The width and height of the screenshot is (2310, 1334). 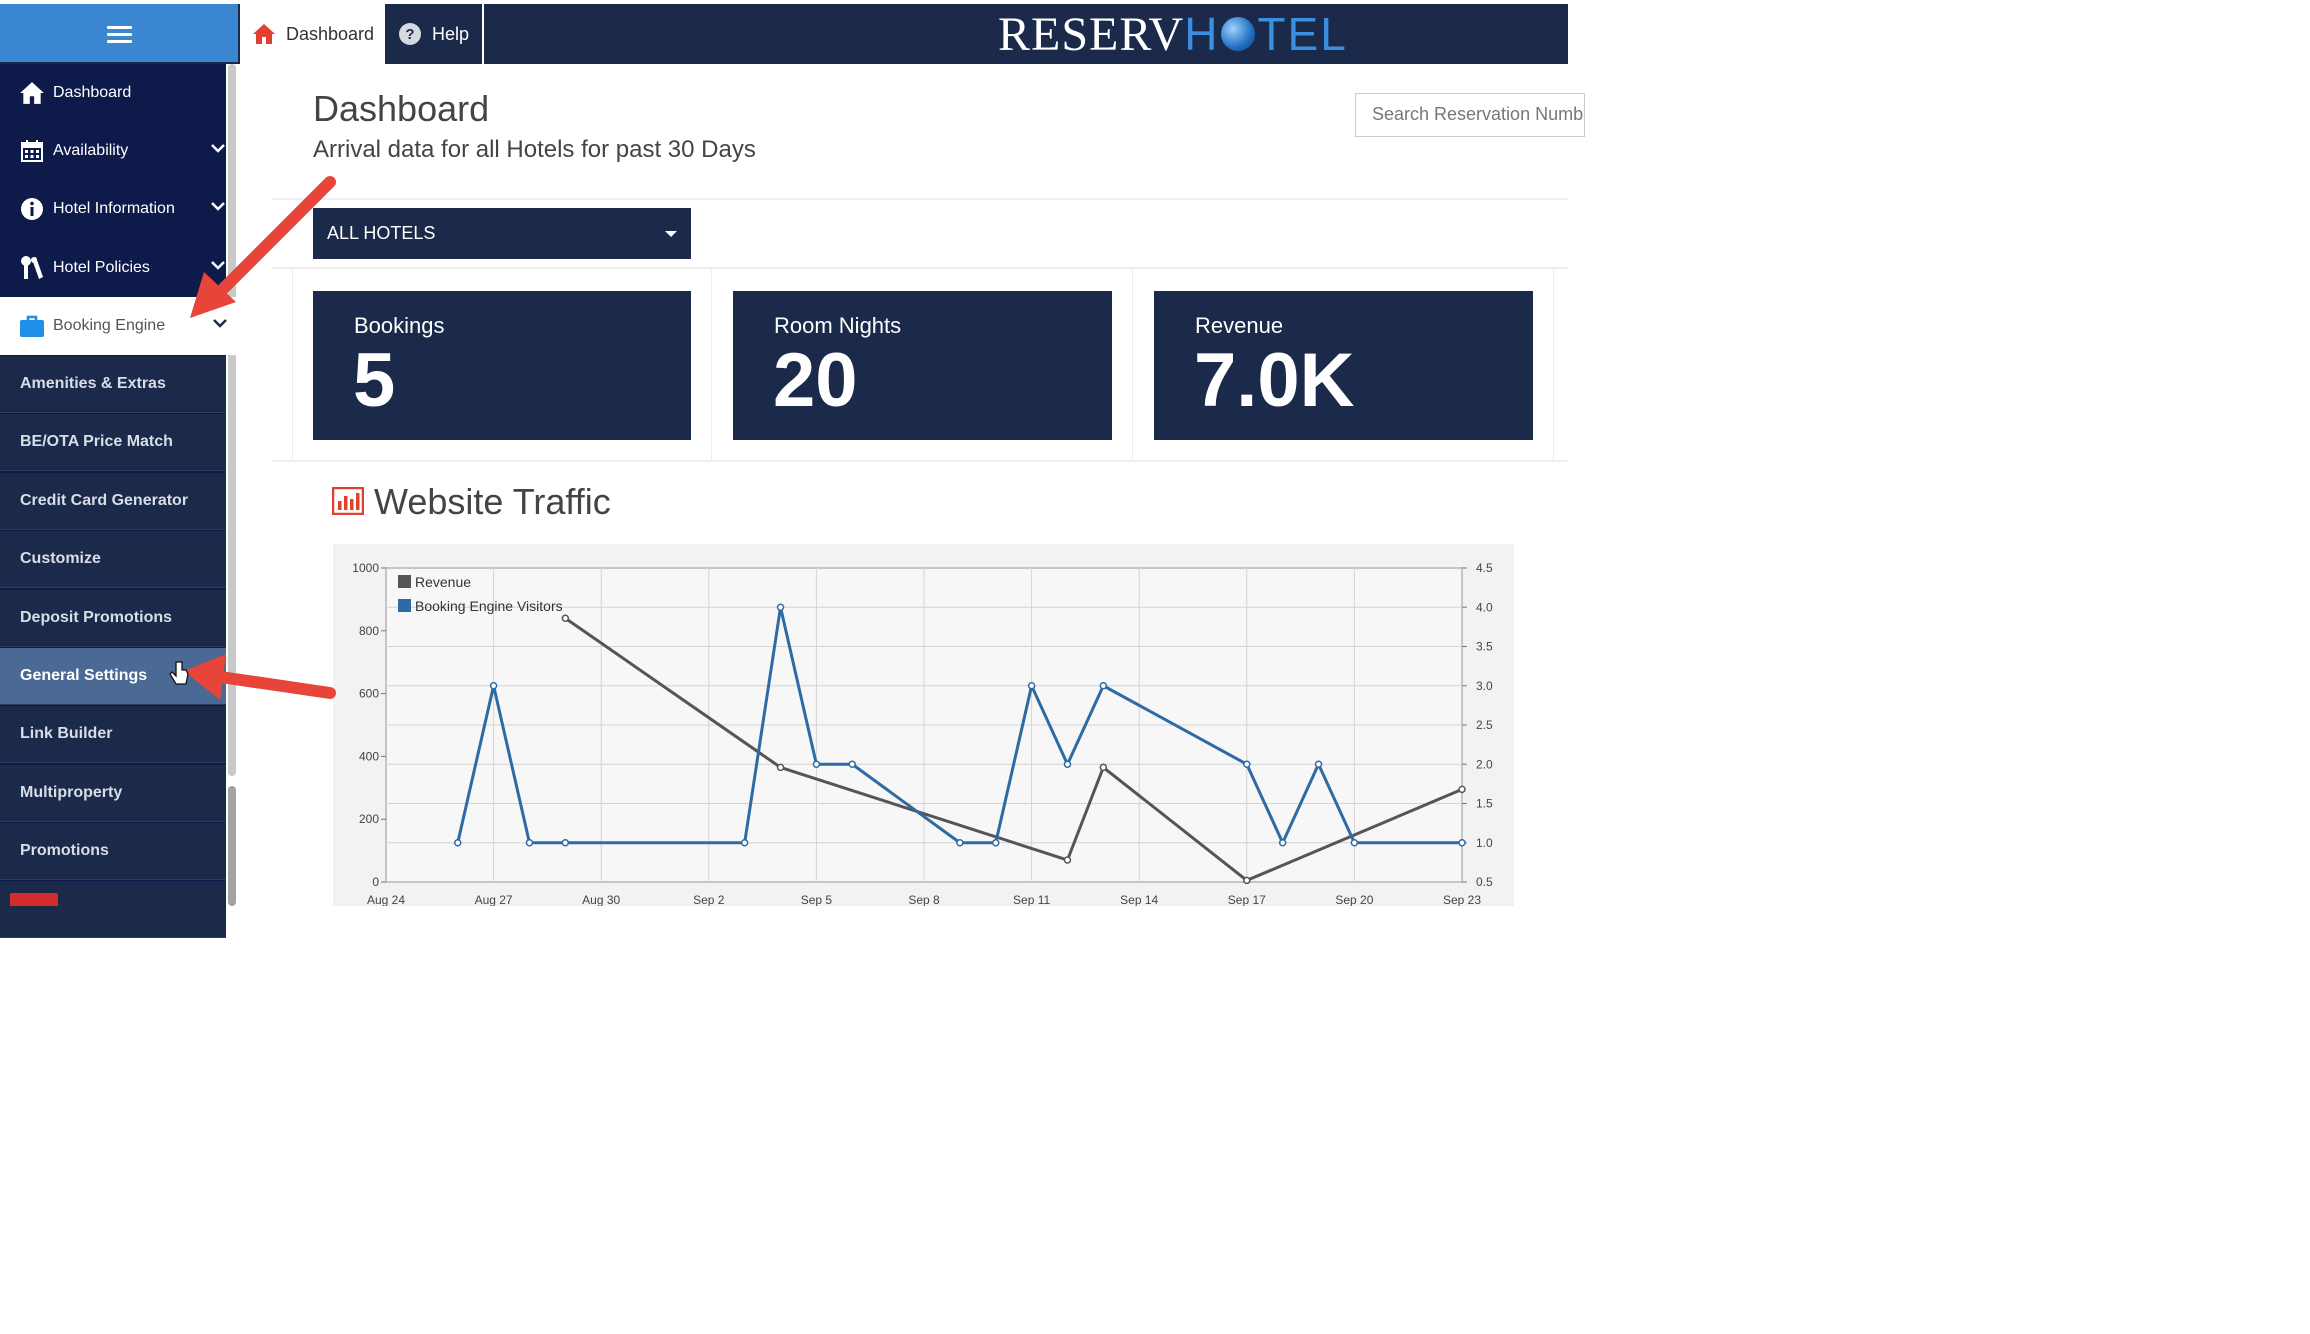 I want to click on y-tick-label-left: 400, so click(x=369, y=756).